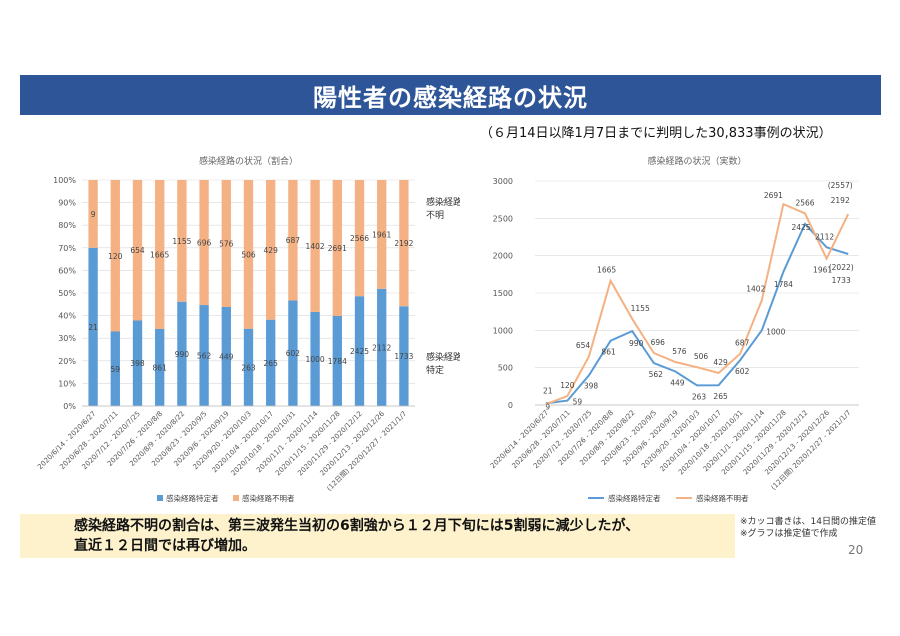 The image size is (900, 636). What do you see at coordinates (773, 195) in the screenshot?
I see `data-label: 2691` at bounding box center [773, 195].